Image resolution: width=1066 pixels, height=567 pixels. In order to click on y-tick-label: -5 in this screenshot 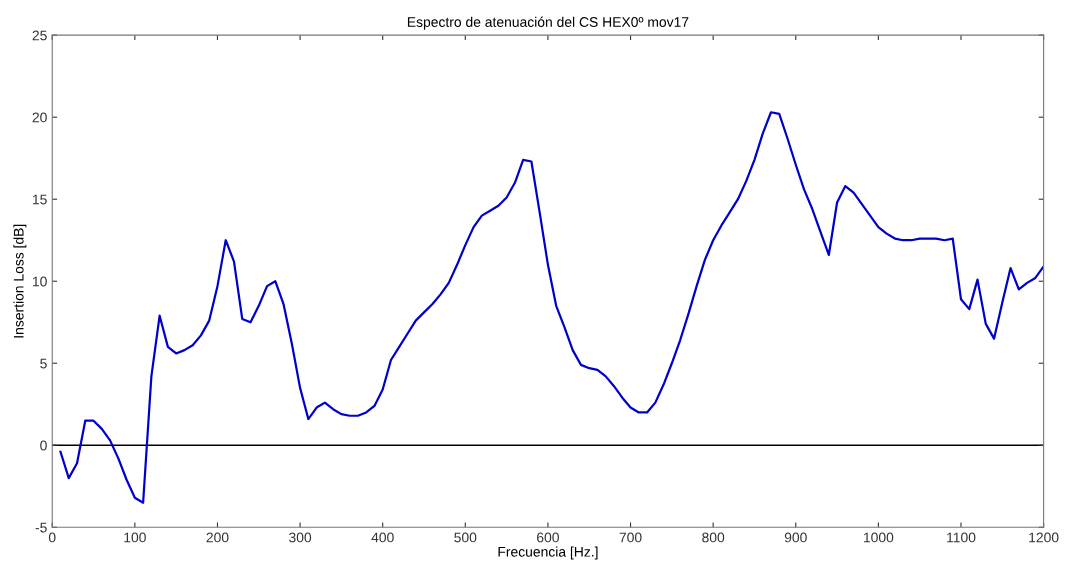, I will do `click(41, 527)`.